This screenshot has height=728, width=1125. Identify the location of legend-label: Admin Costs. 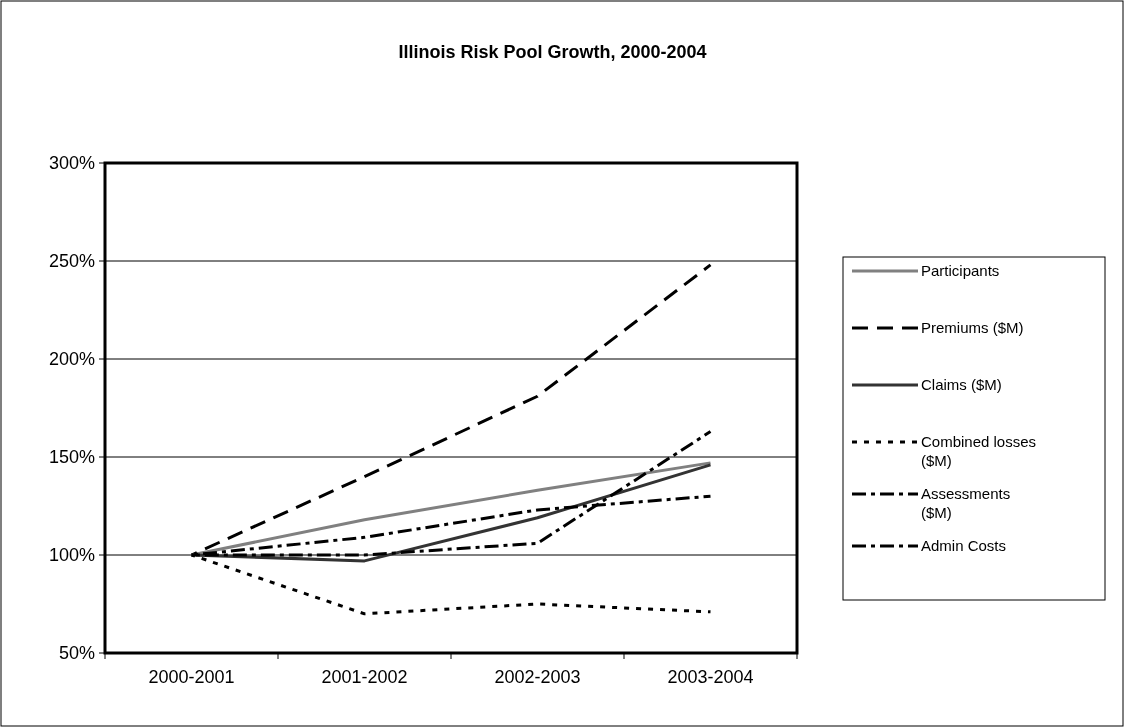
(964, 546).